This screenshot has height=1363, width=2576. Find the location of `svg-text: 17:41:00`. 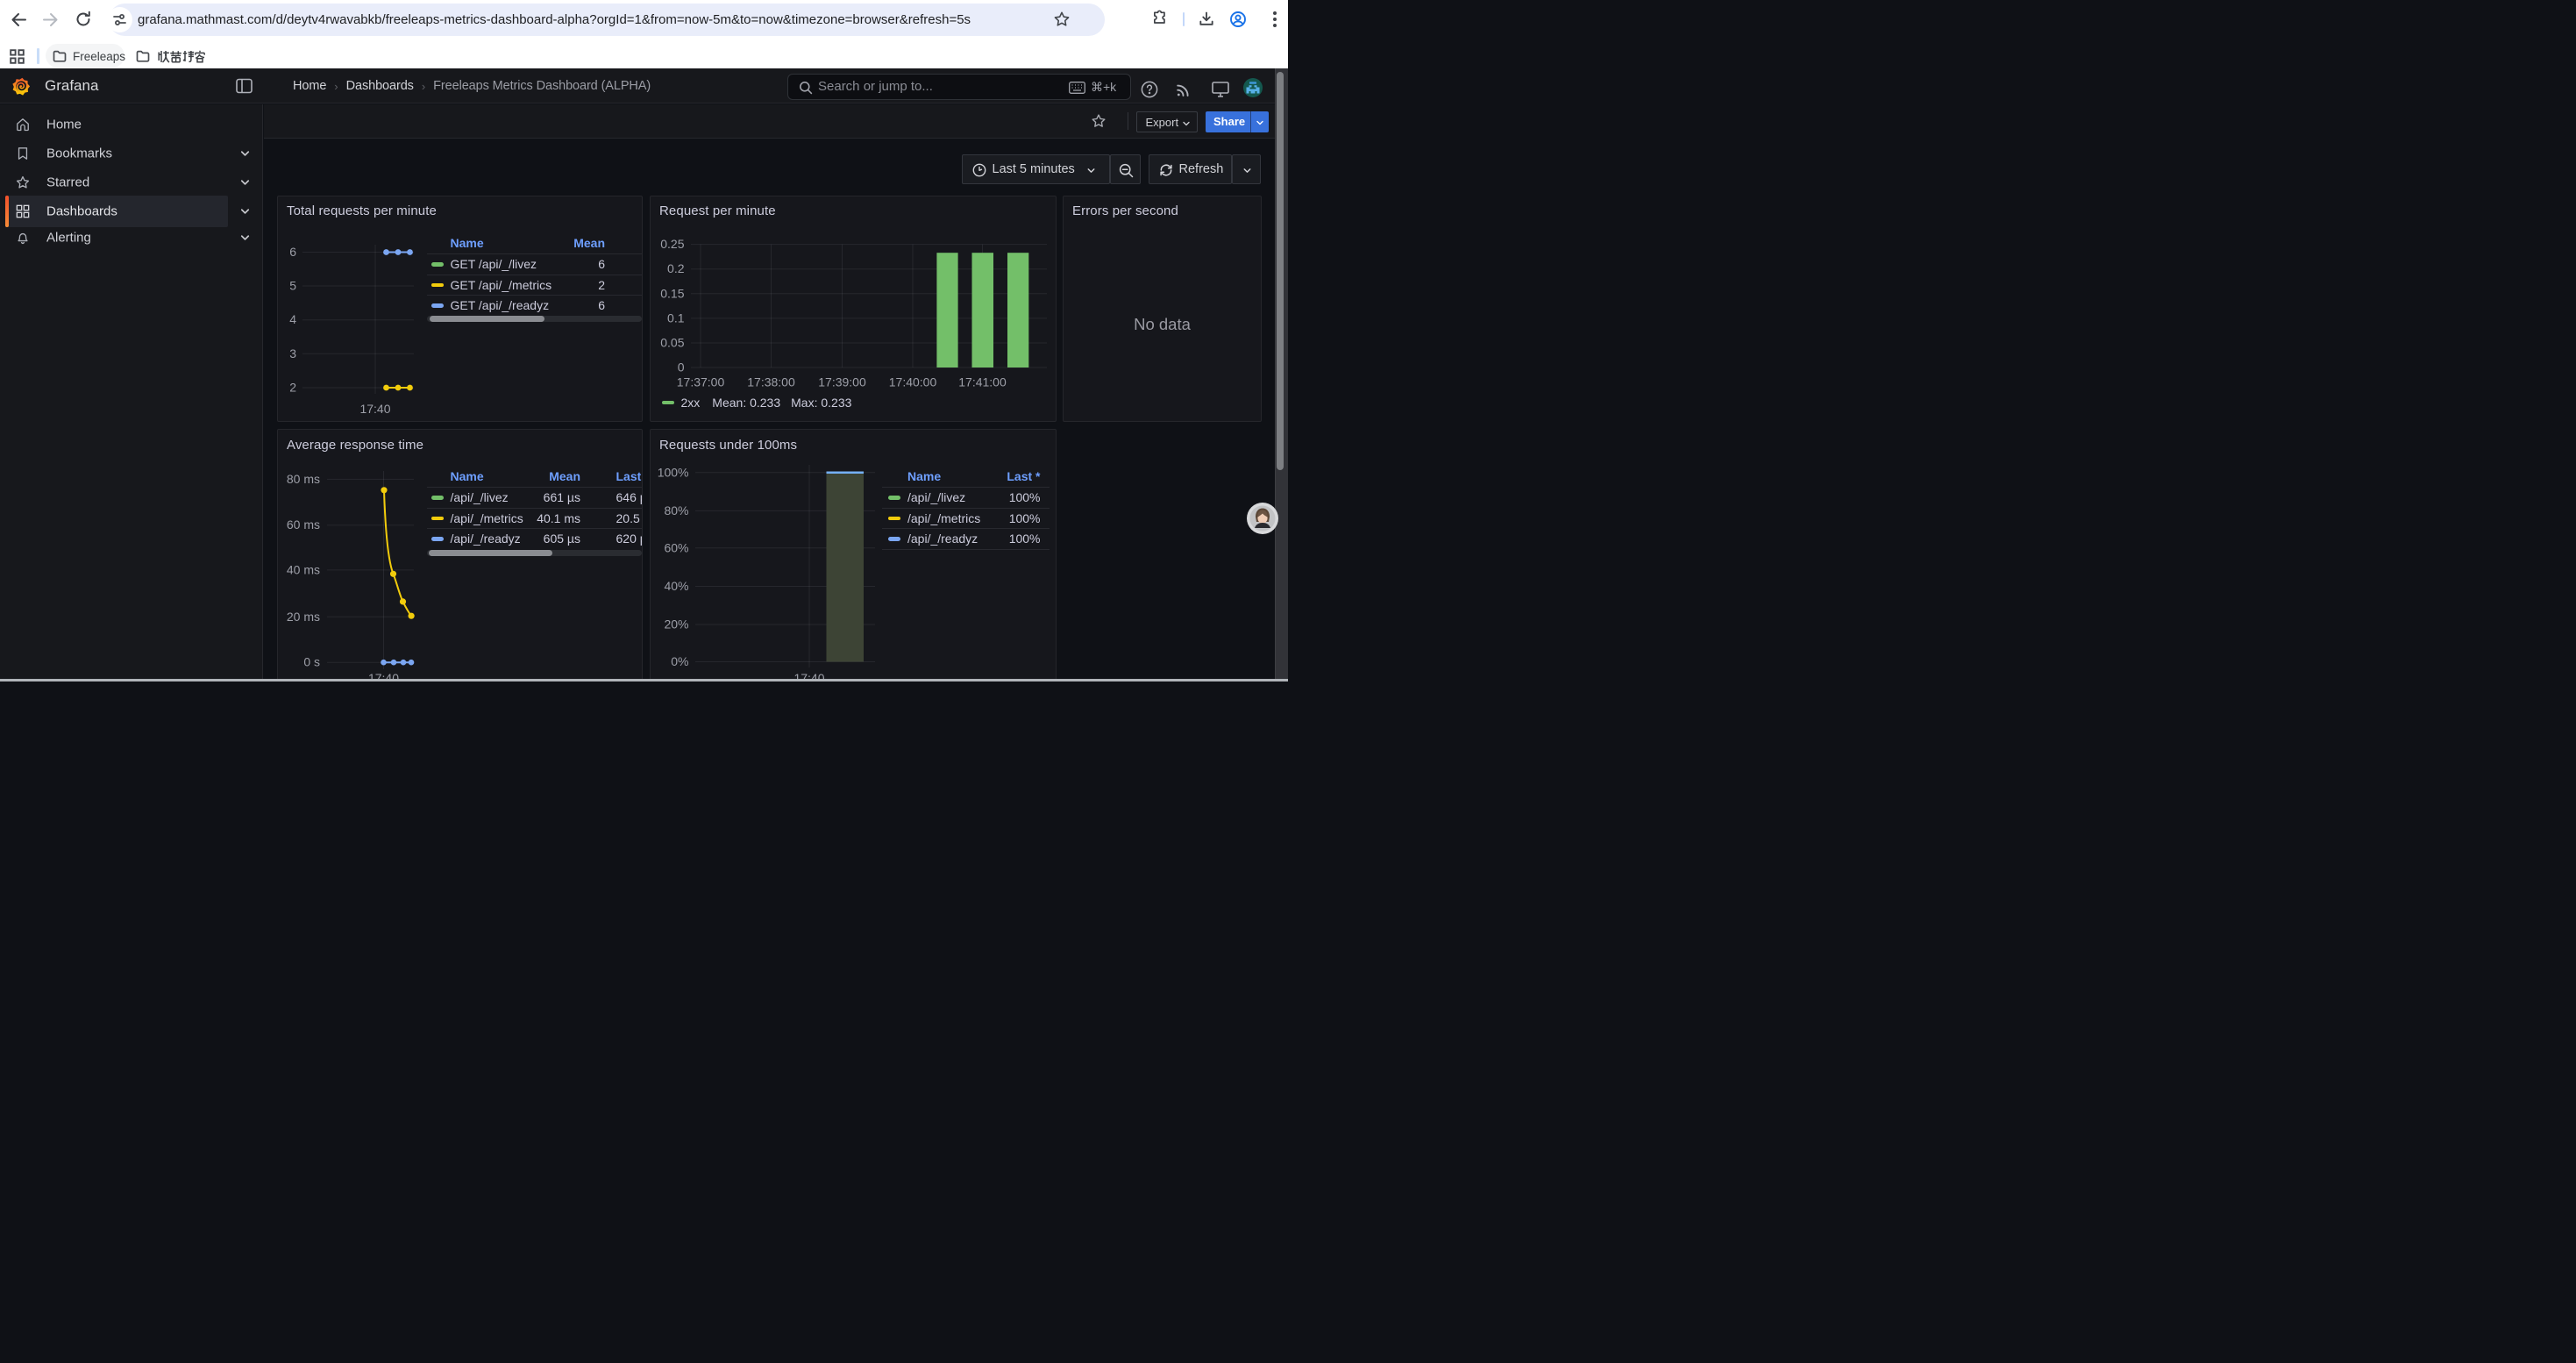

svg-text: 17:41:00 is located at coordinates (982, 382).